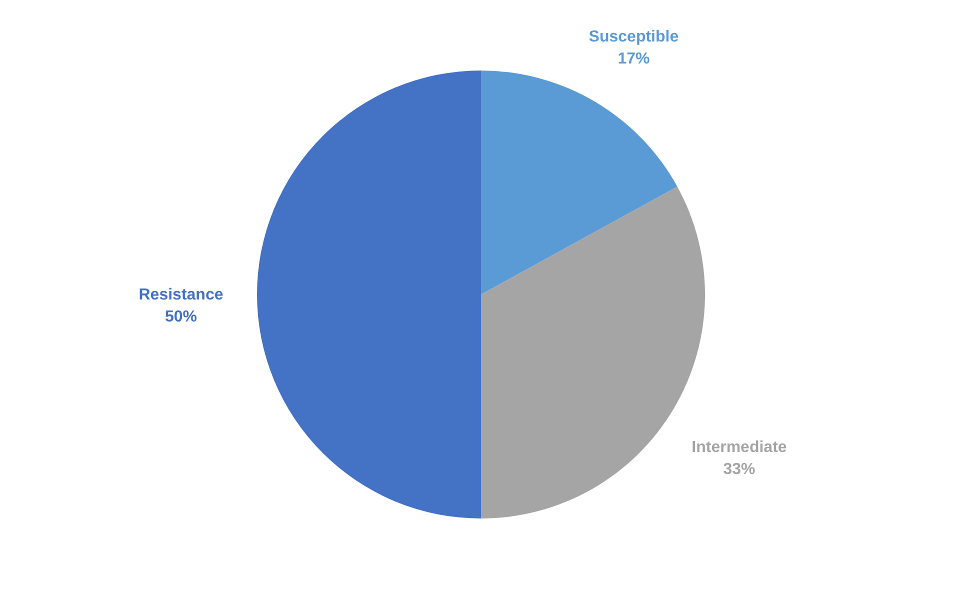 Image resolution: width=962 pixels, height=589 pixels. What do you see at coordinates (181, 317) in the screenshot?
I see `data-label: 50%` at bounding box center [181, 317].